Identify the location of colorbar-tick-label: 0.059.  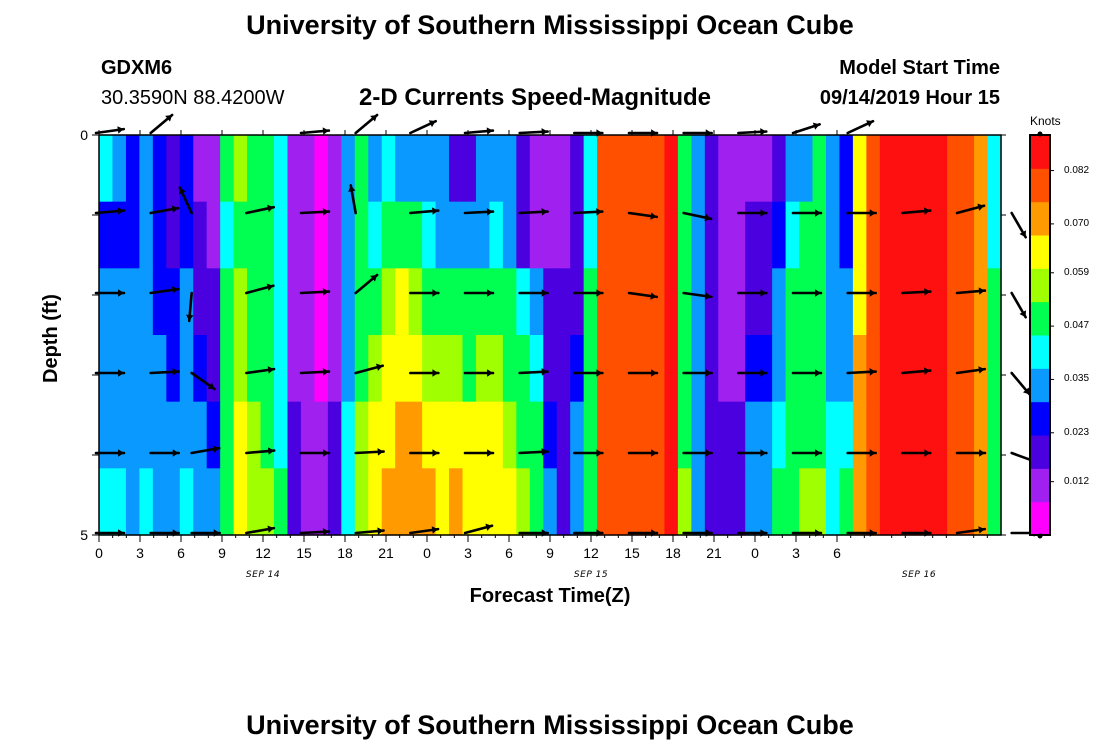
(1077, 272).